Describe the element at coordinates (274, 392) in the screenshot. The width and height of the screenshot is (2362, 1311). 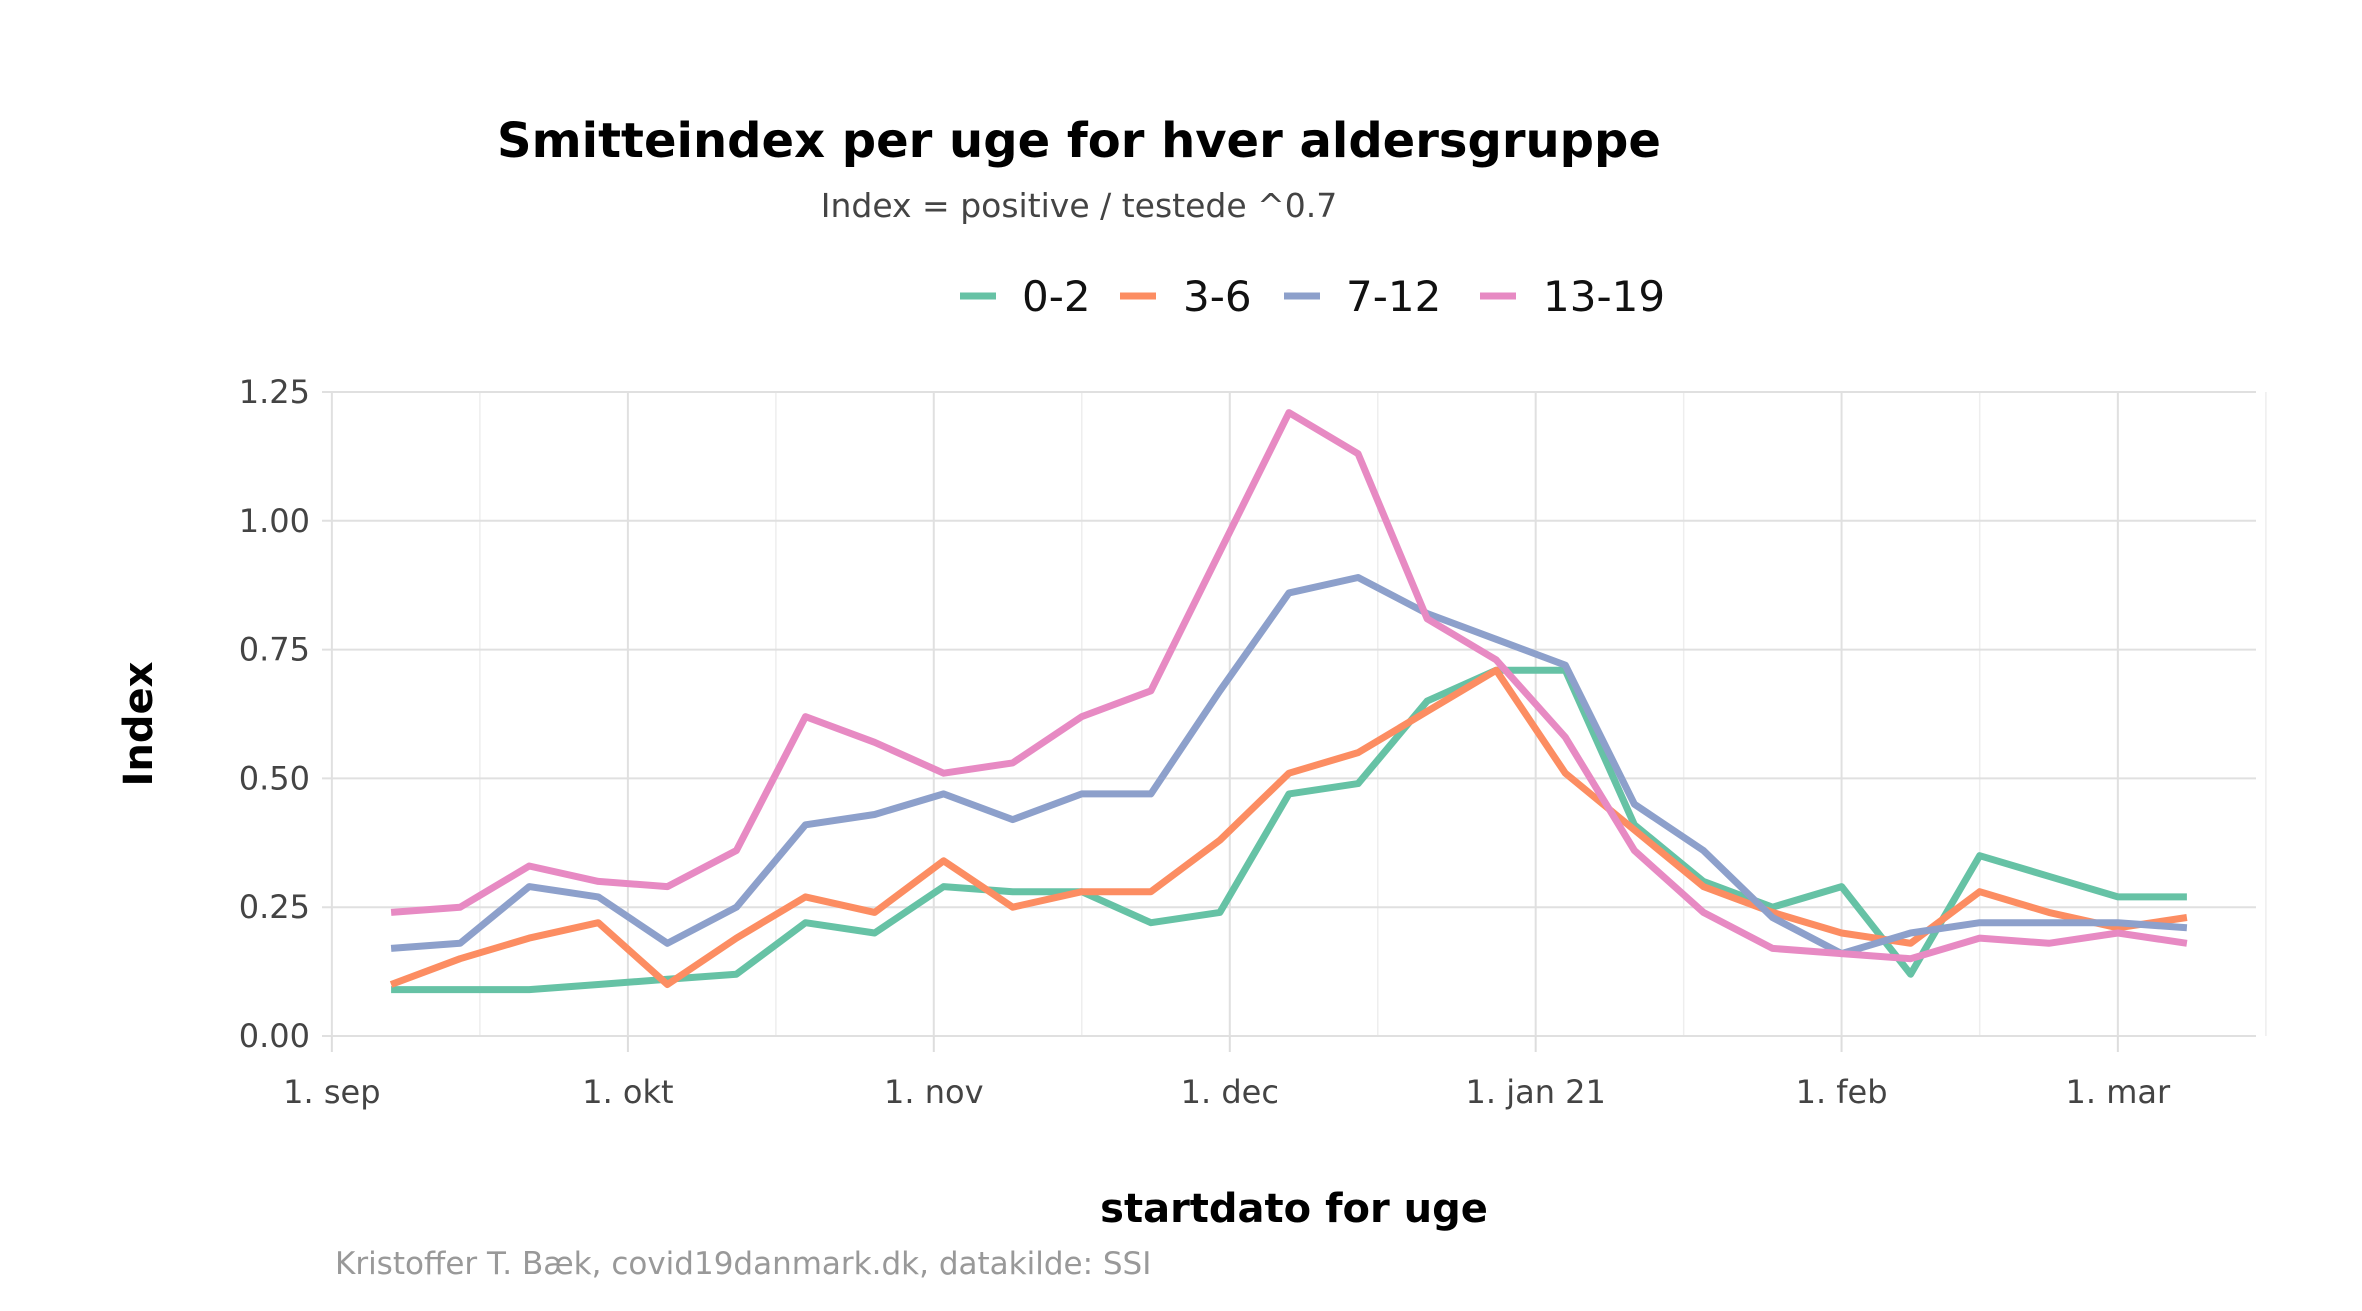
I see `y-tick-label: 1.25` at that location.